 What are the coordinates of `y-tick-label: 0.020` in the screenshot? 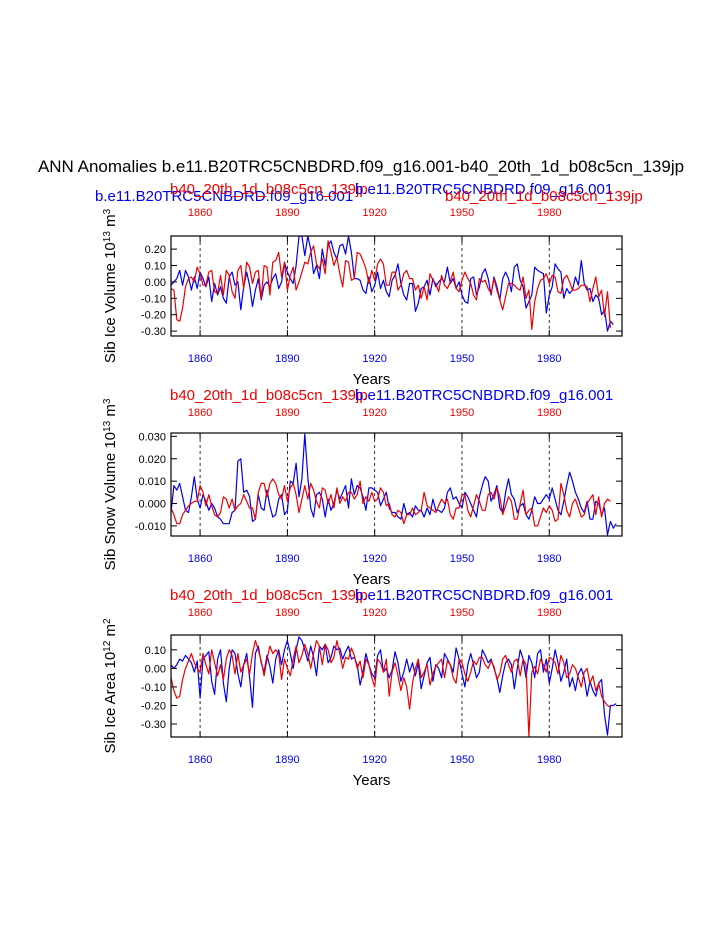 It's located at (152, 460).